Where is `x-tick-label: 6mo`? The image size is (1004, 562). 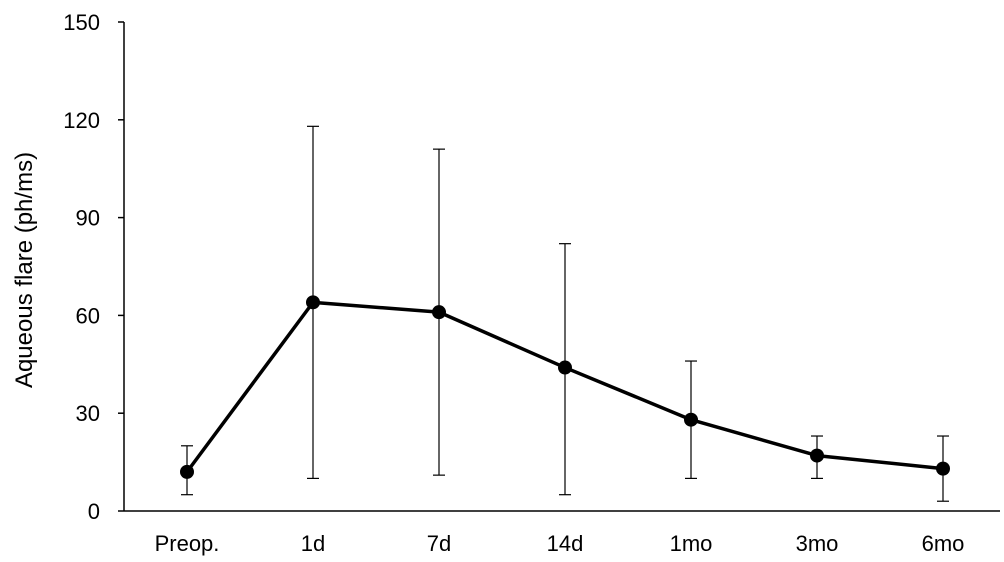
x-tick-label: 6mo is located at coordinates (943, 543).